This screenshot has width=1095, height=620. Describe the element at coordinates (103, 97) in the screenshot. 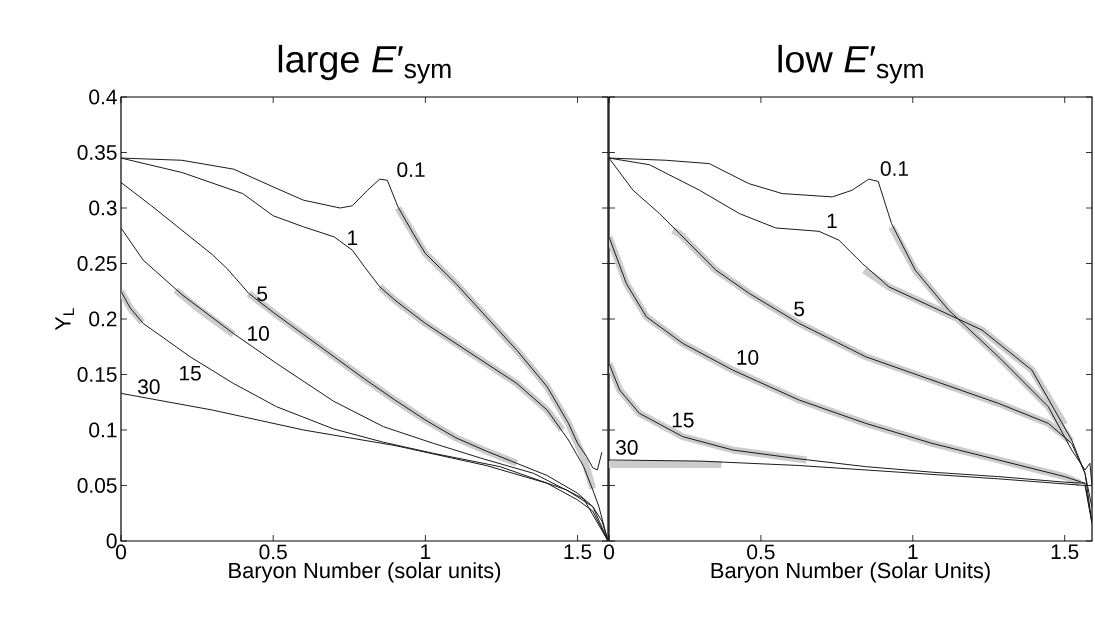

I see `y-tick-label: 0.4` at that location.